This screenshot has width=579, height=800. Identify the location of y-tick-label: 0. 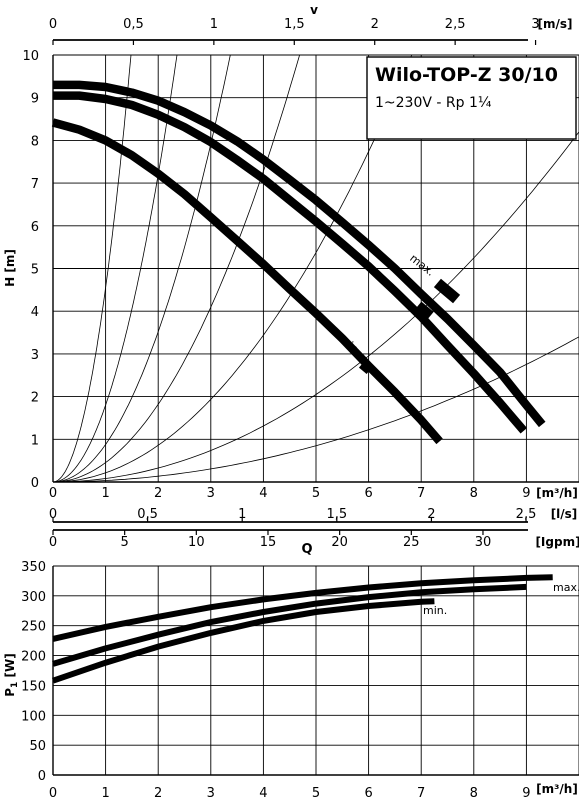
(35, 483).